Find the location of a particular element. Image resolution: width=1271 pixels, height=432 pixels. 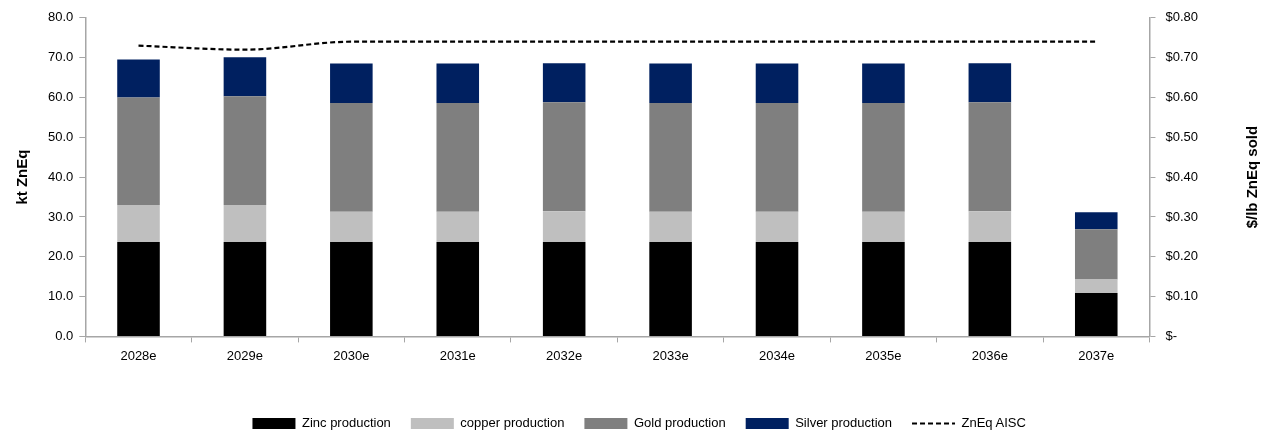

y-tick-label: 60.0 is located at coordinates (60, 97).